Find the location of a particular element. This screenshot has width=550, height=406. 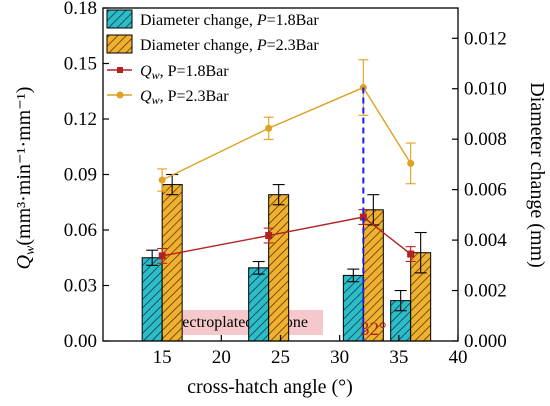

x-tick-label-35: 35 is located at coordinates (398, 357).